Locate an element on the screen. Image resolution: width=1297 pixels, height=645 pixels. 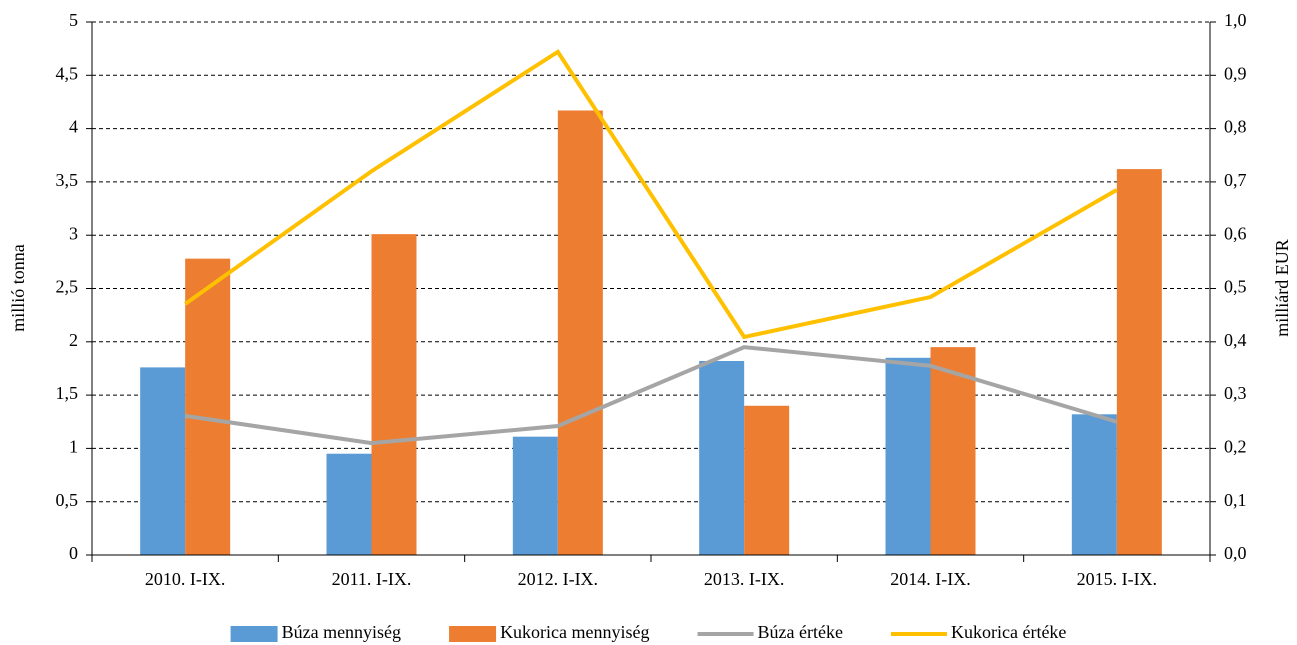
legend-label: Búza mennyiség is located at coordinates (341, 632).